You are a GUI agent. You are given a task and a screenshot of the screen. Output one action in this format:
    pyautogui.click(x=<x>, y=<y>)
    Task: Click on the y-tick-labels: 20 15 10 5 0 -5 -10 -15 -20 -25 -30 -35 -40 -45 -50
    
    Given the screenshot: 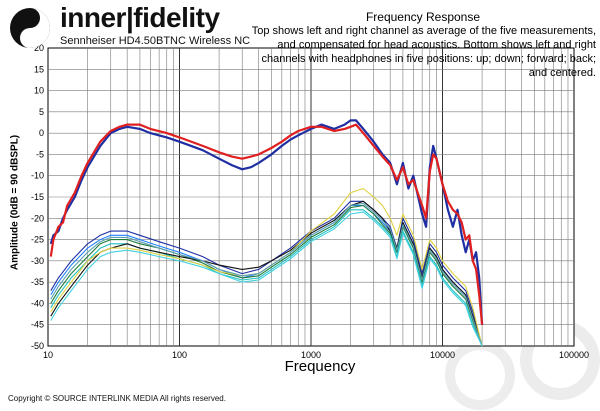 What is the action you would take?
    pyautogui.click(x=37, y=197)
    